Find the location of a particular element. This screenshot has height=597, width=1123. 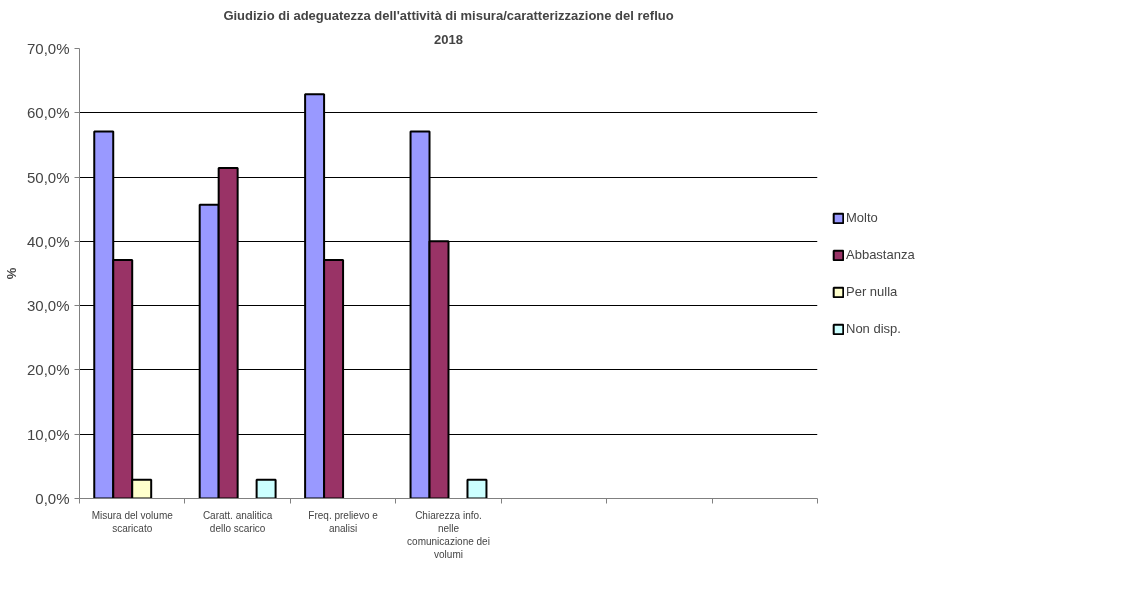

x-tick-label: Freq. prelievo e analisi is located at coordinates (343, 521).